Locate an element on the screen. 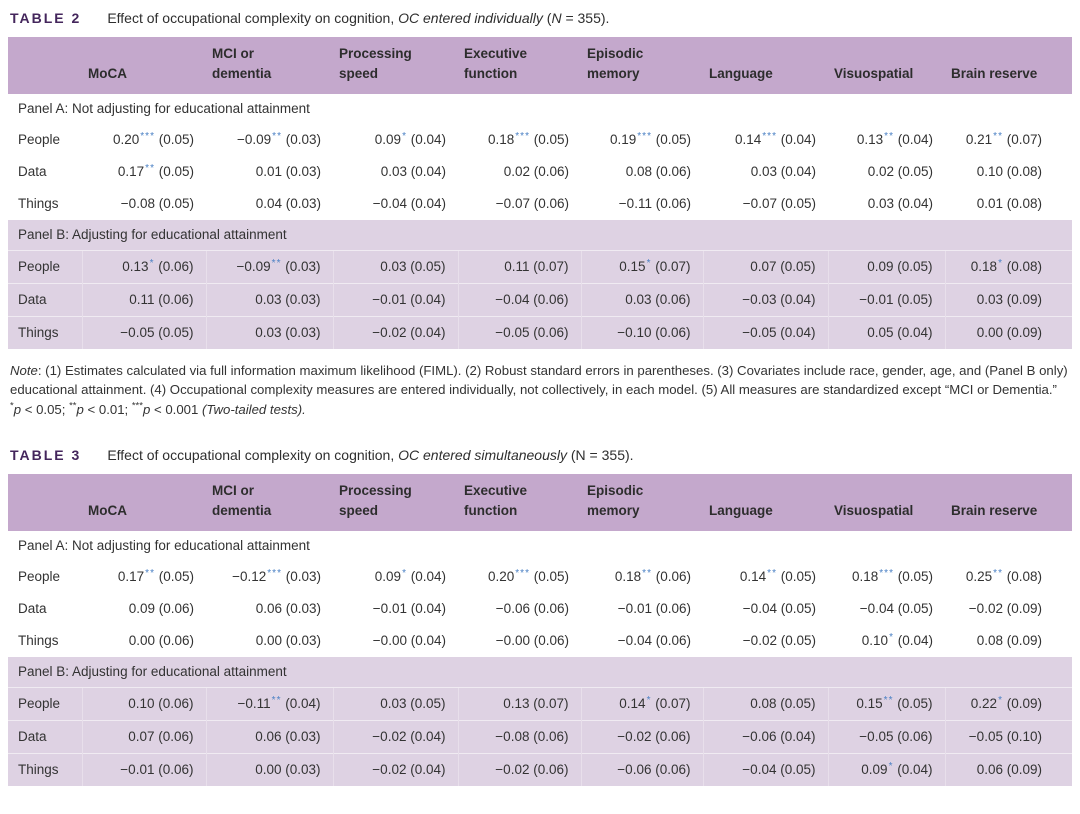  data-cell: 0.06 (0.09) is located at coordinates (1008, 769).